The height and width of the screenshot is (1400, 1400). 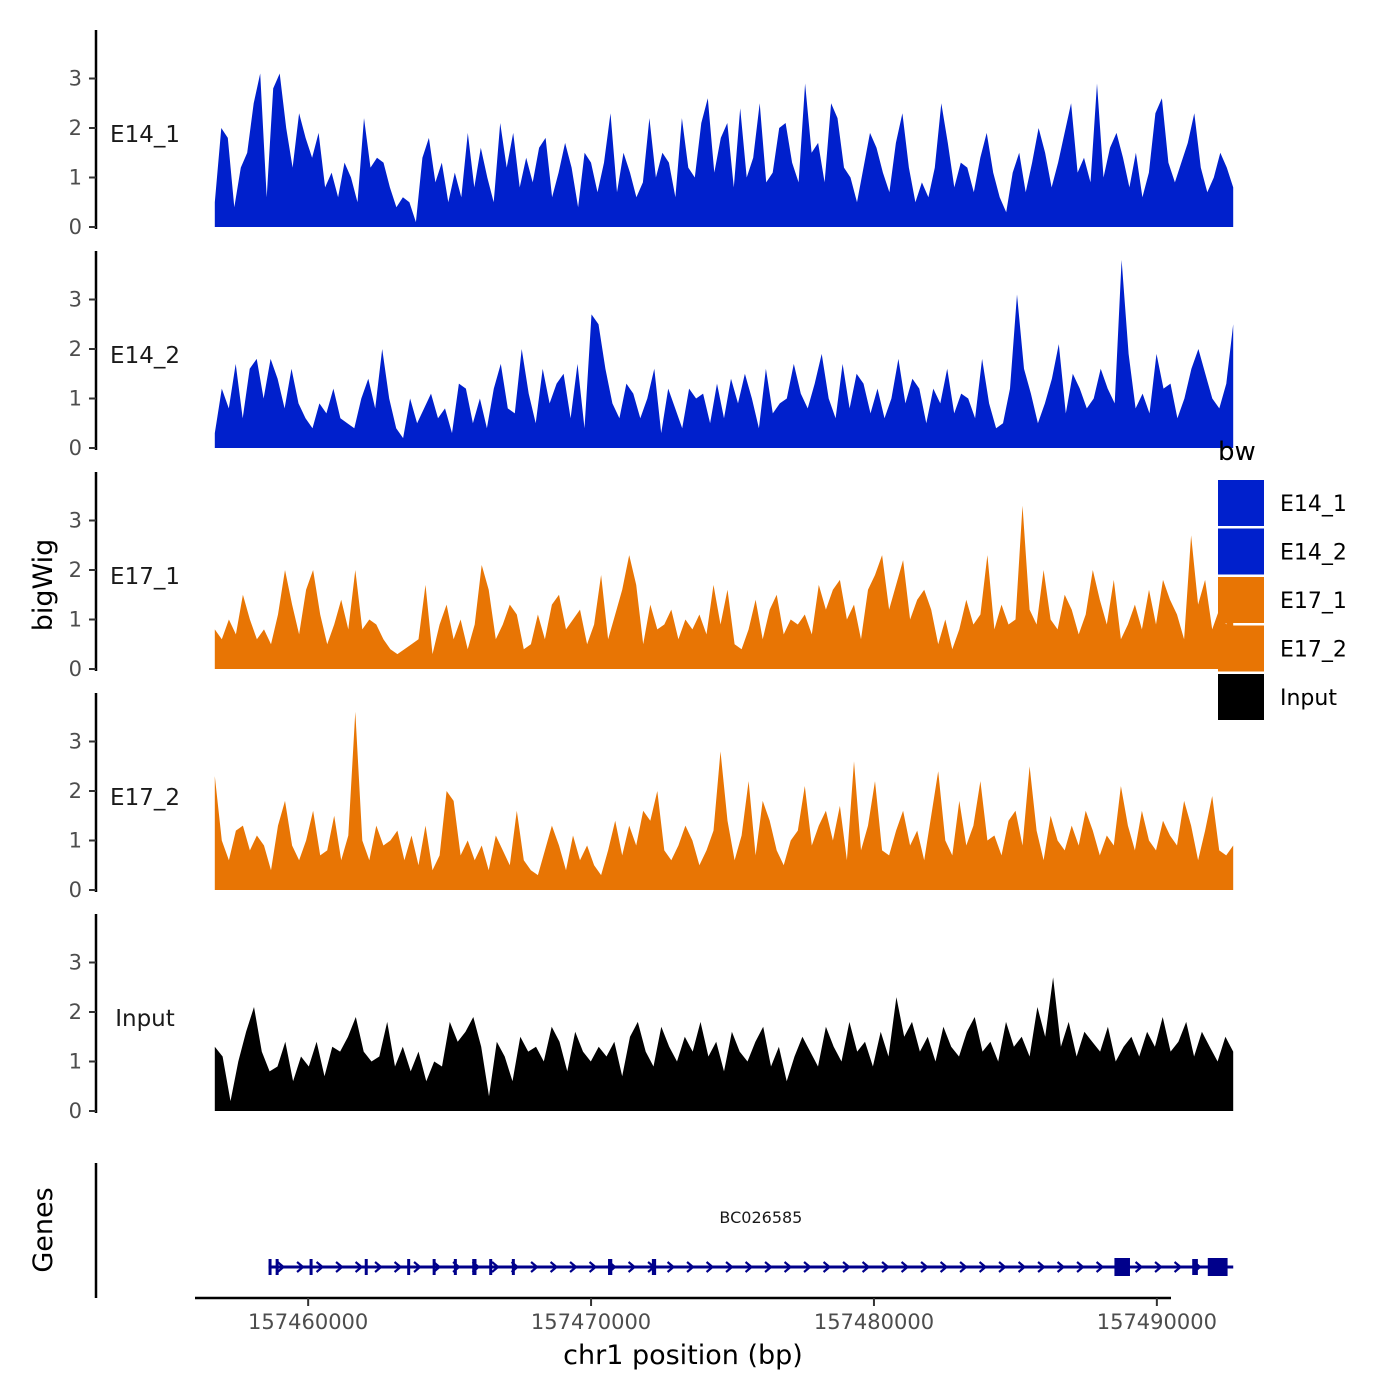 What do you see at coordinates (683, 1355) in the screenshot?
I see `x-axis-title: chr1 position (bp)` at bounding box center [683, 1355].